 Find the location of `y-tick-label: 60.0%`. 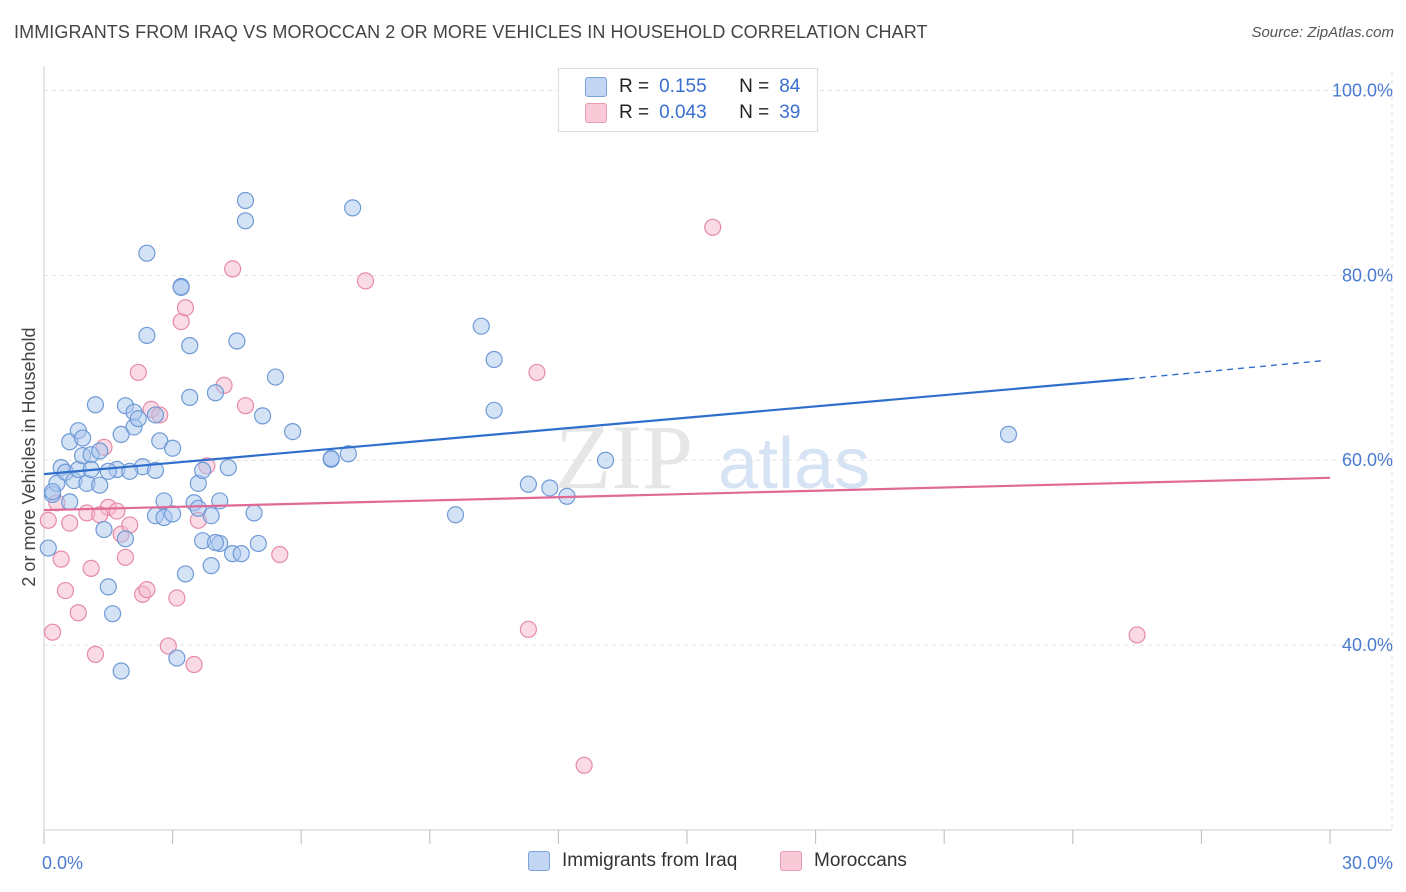

y-tick-label: 60.0% is located at coordinates (1367, 460).